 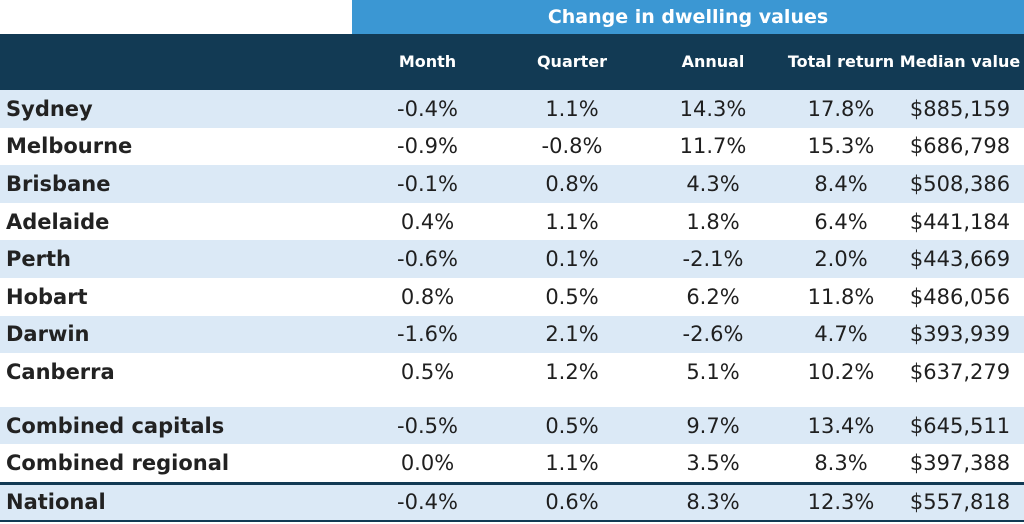 I want to click on table-row-adelaide: Adelaide 0.4% 1.1% 1.8% 6.4% $441,184, so click(x=512, y=222).